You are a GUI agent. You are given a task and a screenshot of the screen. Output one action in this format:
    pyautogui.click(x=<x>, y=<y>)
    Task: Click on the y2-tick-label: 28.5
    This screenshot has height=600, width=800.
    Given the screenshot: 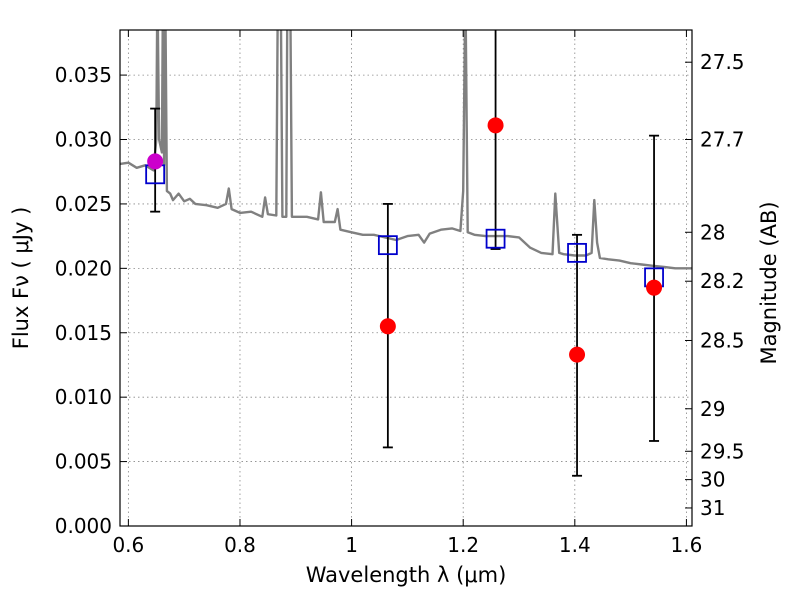 What is the action you would take?
    pyautogui.click(x=722, y=340)
    